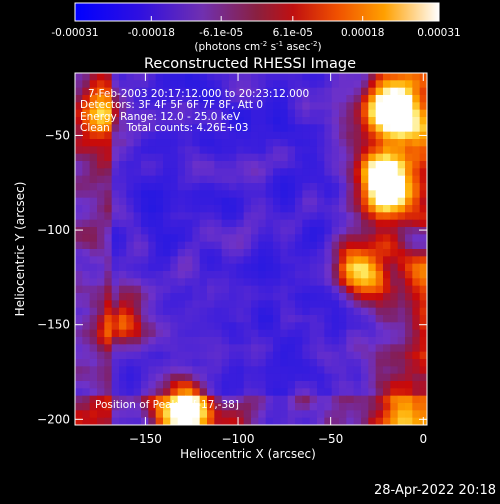  What do you see at coordinates (53, 419) in the screenshot?
I see `y-tick-label: −200` at bounding box center [53, 419].